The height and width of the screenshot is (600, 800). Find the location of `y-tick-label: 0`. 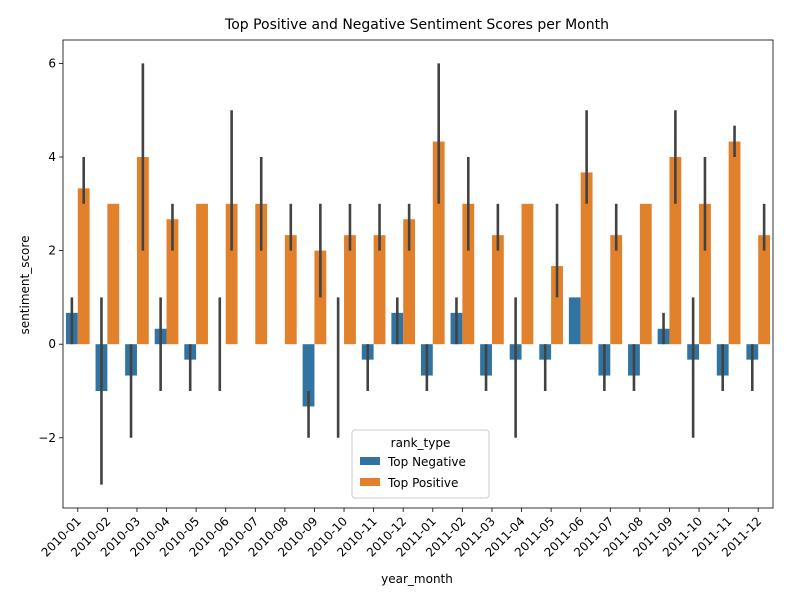

y-tick-label: 0 is located at coordinates (52, 344).